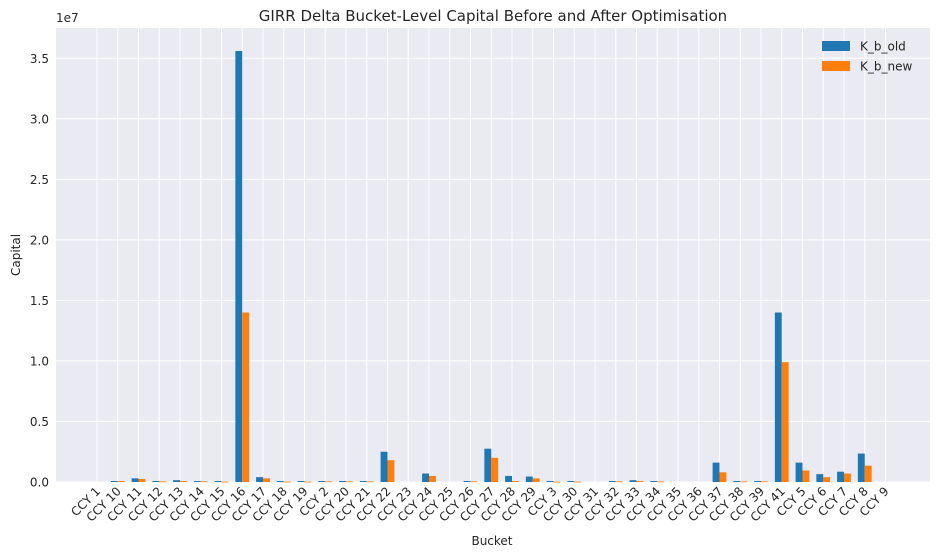 The width and height of the screenshot is (936, 556). Describe the element at coordinates (39, 271) in the screenshot. I see `y-axis-ticks: 0.0 0.5 1.0 1.5 2.0 2.5 3.0 3.5` at that location.